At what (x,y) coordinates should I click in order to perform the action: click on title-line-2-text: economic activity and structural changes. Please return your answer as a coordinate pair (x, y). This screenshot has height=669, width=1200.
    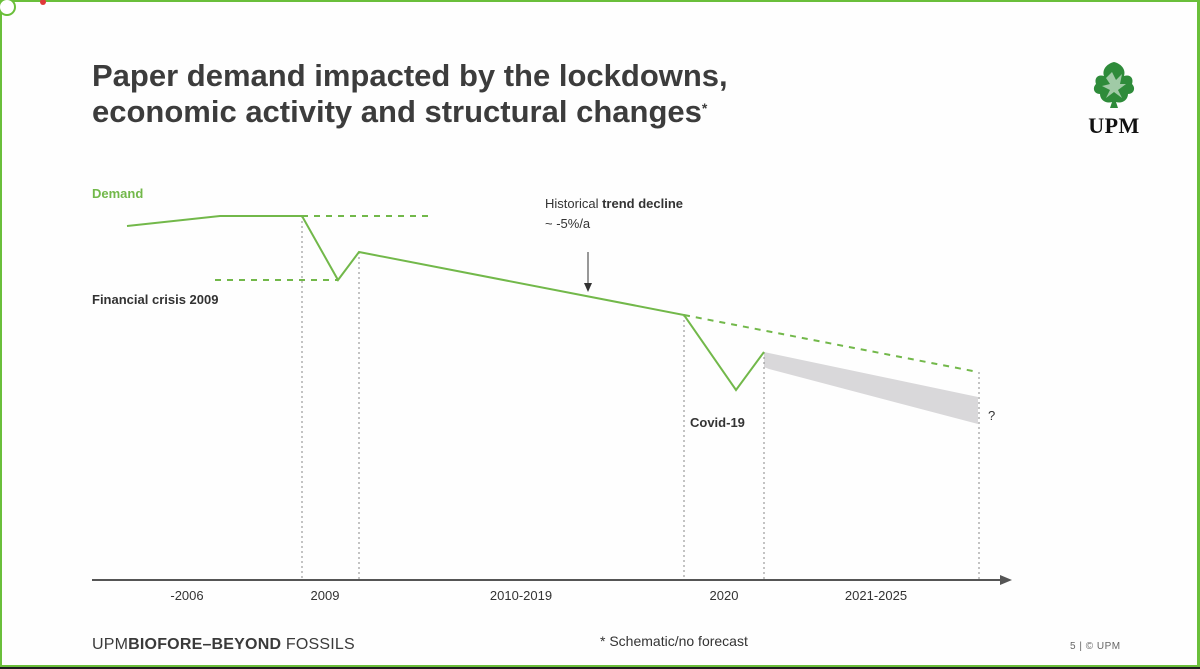
    Looking at the image, I should click on (397, 111).